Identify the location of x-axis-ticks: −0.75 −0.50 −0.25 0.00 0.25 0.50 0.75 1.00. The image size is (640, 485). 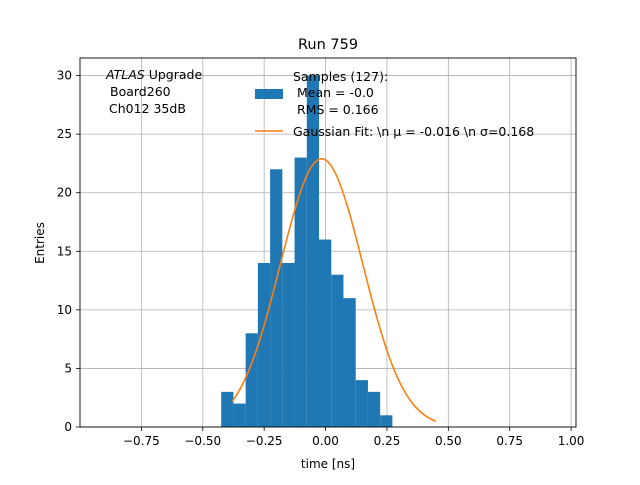
(353, 437).